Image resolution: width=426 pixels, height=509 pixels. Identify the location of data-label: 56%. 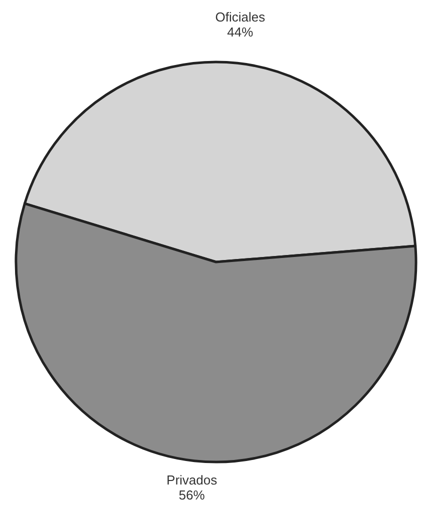
(192, 495).